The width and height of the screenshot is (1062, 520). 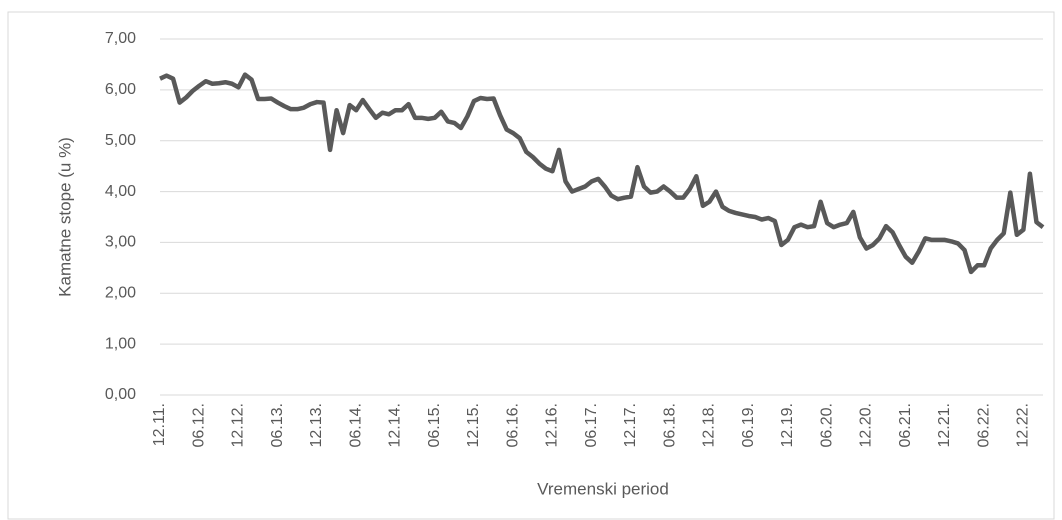 What do you see at coordinates (198, 425) in the screenshot?
I see `x-tick-label: 06.12.` at bounding box center [198, 425].